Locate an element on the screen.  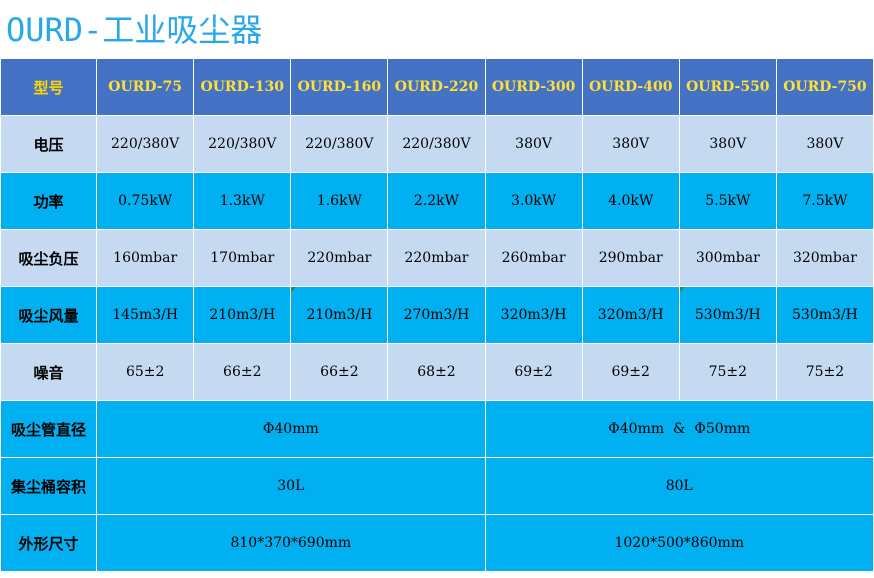
vacuum-cell: 170mbar is located at coordinates (242, 258).